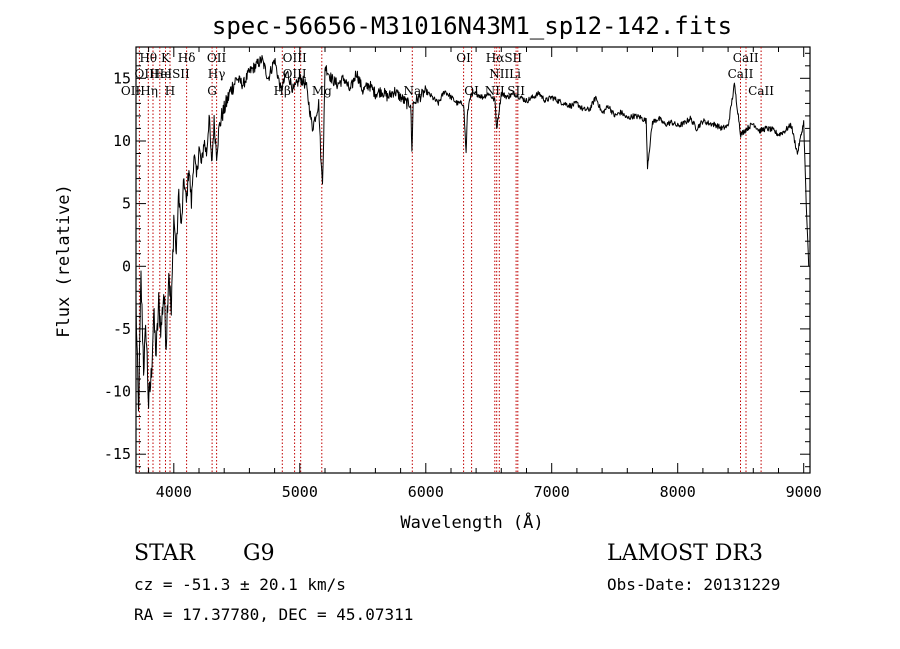 Image resolution: width=900 pixels, height=649 pixels. Describe the element at coordinates (694, 584) in the screenshot. I see `observation-date: Obs-Date: 20131229` at that location.